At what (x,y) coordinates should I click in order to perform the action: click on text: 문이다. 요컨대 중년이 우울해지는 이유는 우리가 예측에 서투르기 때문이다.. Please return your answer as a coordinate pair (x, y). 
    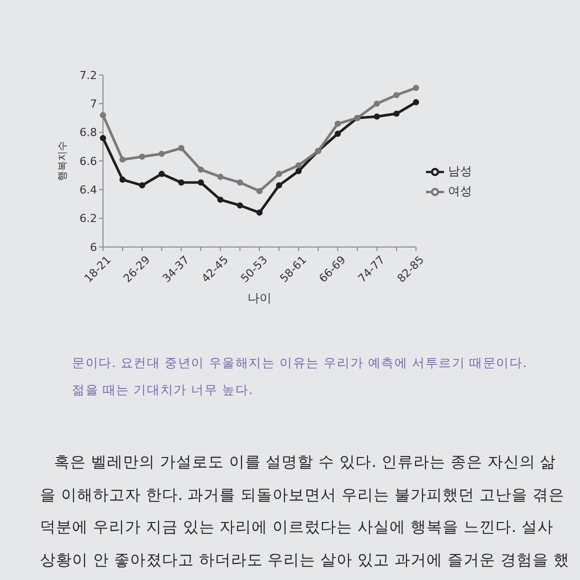
    Looking at the image, I should click on (300, 363).